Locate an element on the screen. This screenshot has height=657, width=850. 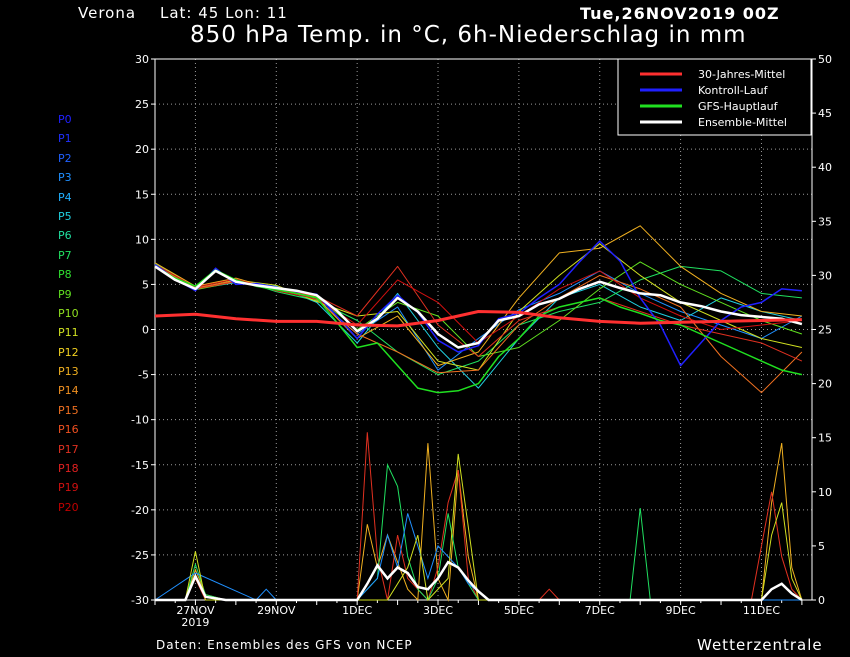
y-left-tick-label: 15 is located at coordinates (142, 194).